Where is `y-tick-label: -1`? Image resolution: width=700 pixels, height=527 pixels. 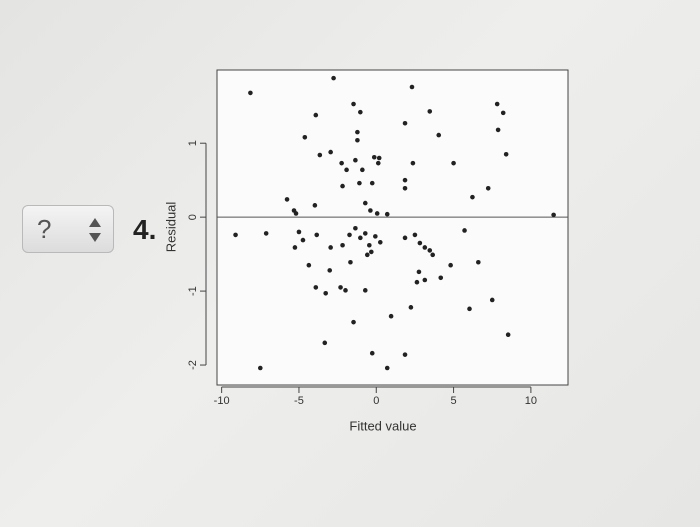 y-tick-label: -1 is located at coordinates (193, 291).